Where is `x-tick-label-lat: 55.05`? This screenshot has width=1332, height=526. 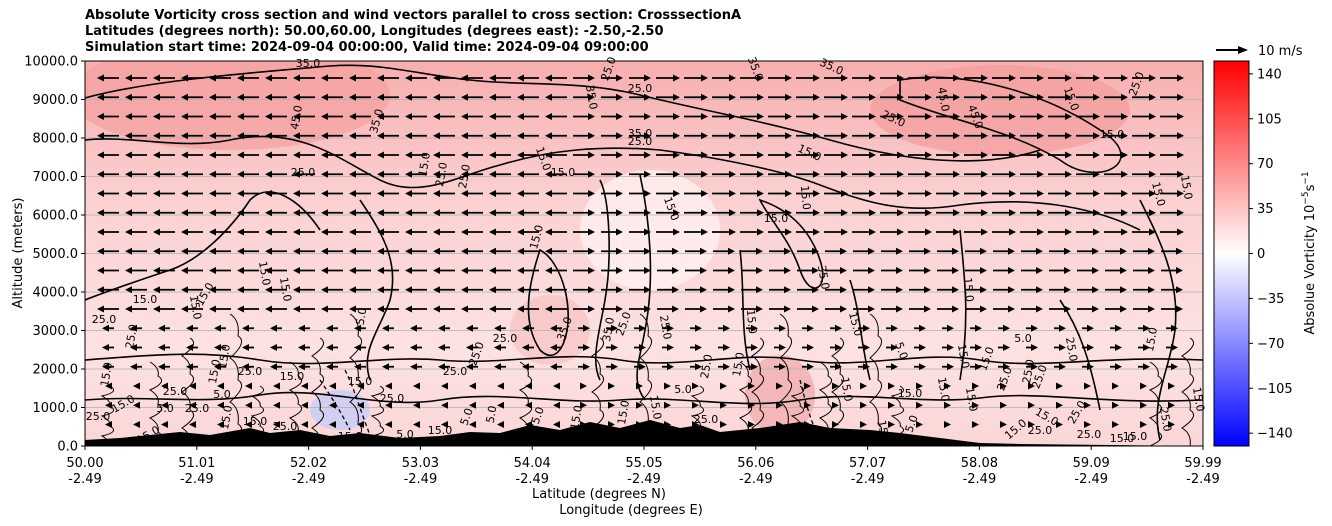
x-tick-label-lat: 55.05 is located at coordinates (643, 463).